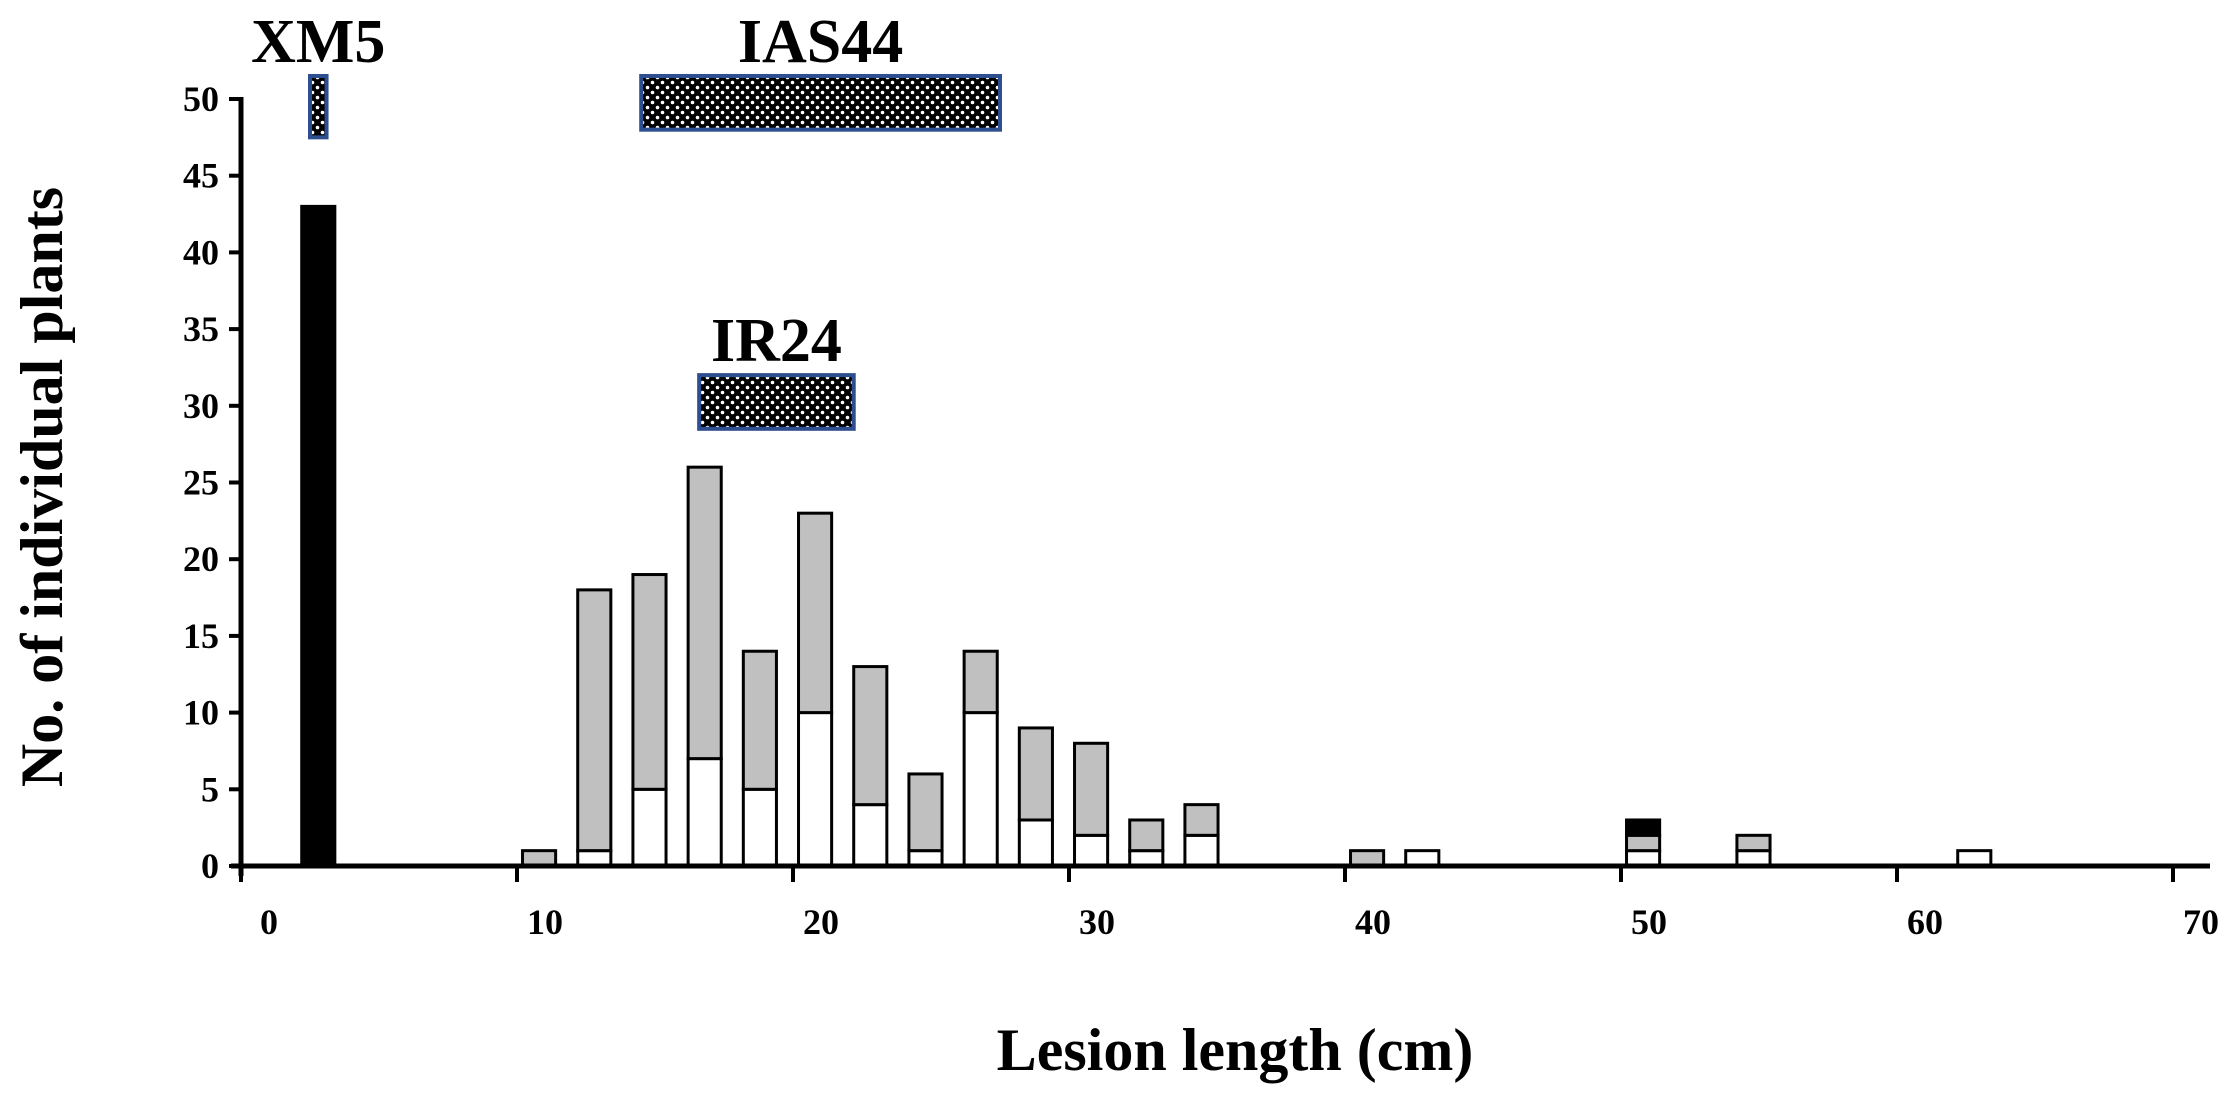 This screenshot has width=2230, height=1100. Describe the element at coordinates (545, 922) in the screenshot. I see `x-tick-label-10: 10` at that location.